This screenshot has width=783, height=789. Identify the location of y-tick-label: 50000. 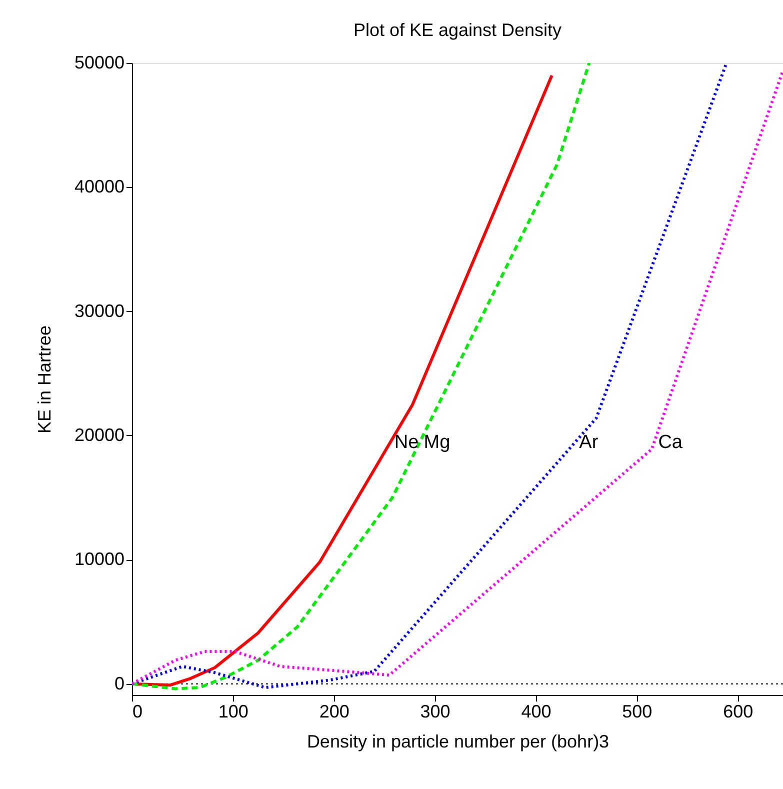
(99, 62).